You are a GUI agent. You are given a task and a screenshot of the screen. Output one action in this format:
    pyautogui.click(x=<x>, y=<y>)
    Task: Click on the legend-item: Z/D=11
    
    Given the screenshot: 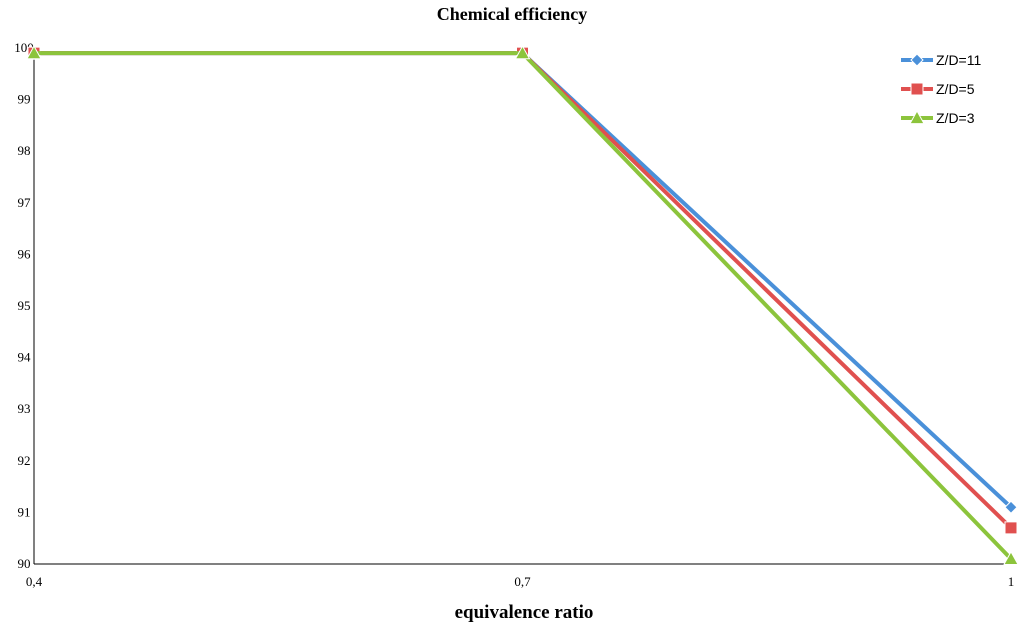 What is the action you would take?
    pyautogui.click(x=941, y=60)
    